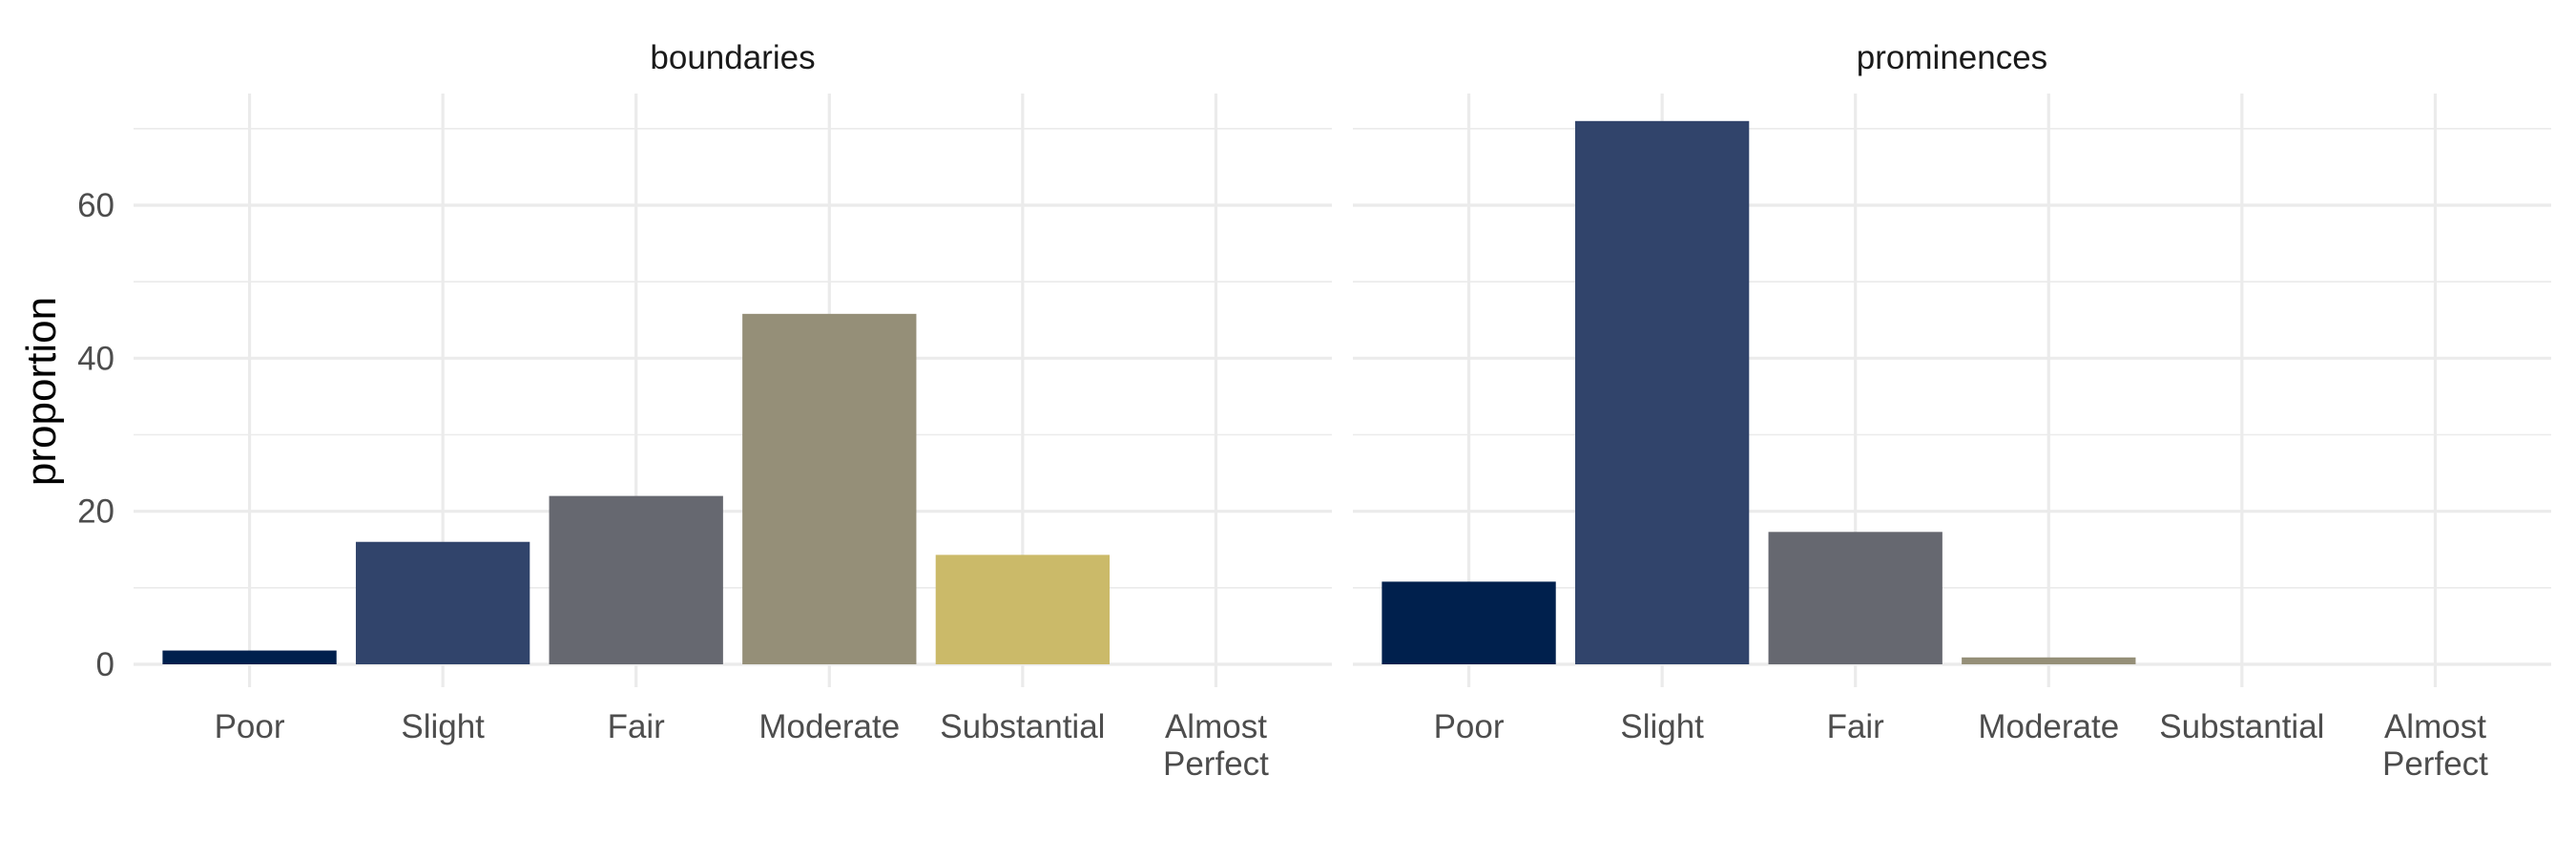  What do you see at coordinates (732, 57) in the screenshot?
I see `panel-title: boundaries` at bounding box center [732, 57].